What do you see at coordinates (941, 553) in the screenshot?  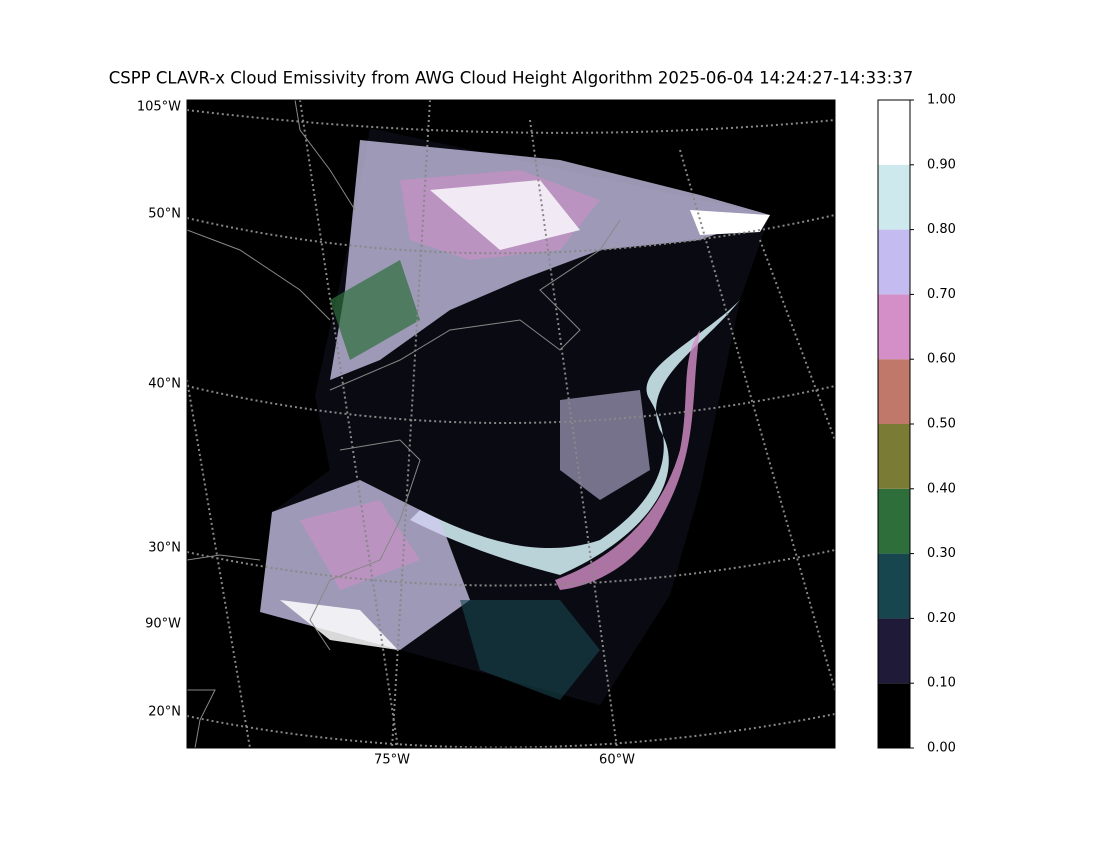 I see `tick-label: 0.30` at bounding box center [941, 553].